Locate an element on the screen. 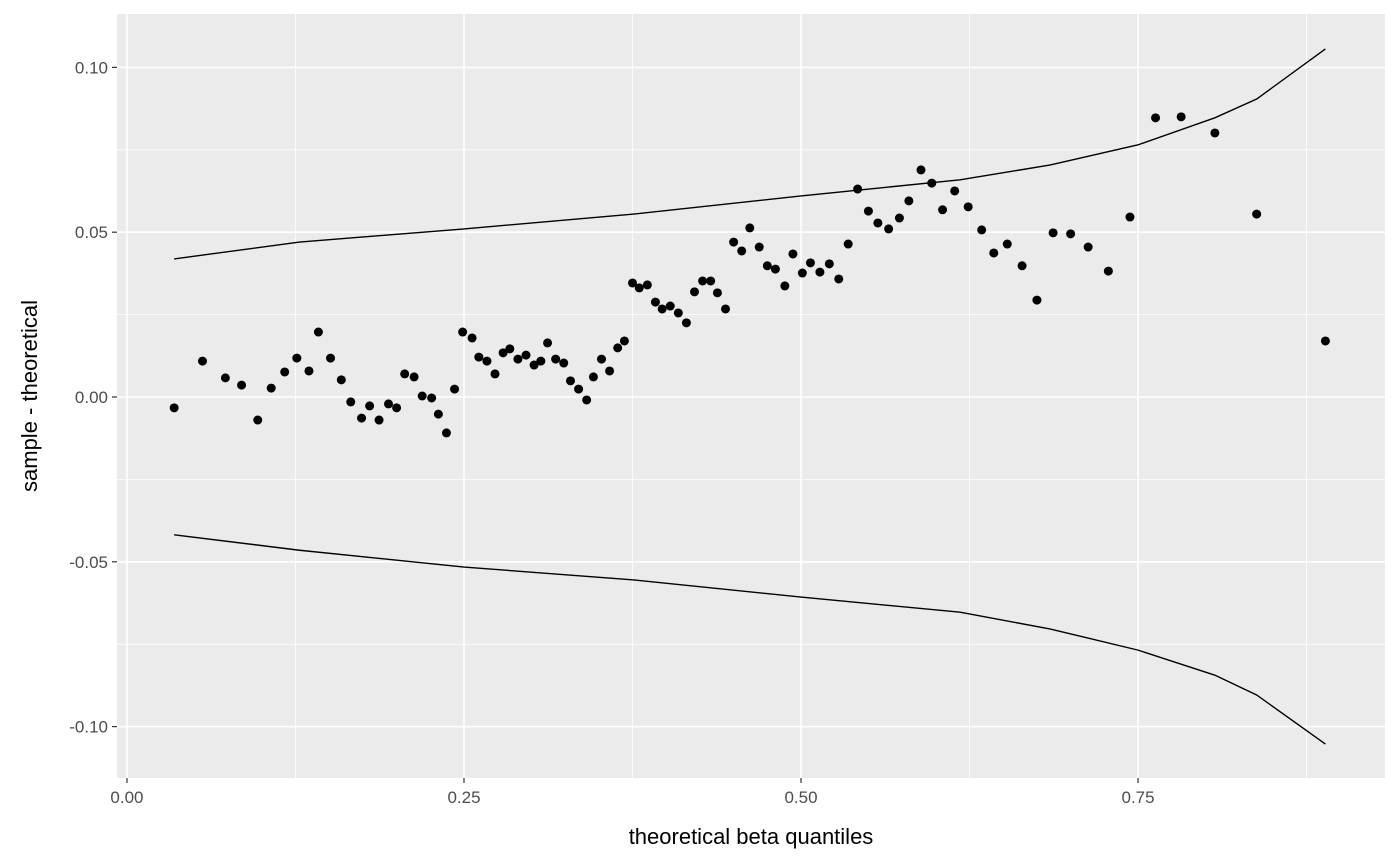 The height and width of the screenshot is (866, 1400). y-axis-title: sample - theoretical is located at coordinates (29, 396).